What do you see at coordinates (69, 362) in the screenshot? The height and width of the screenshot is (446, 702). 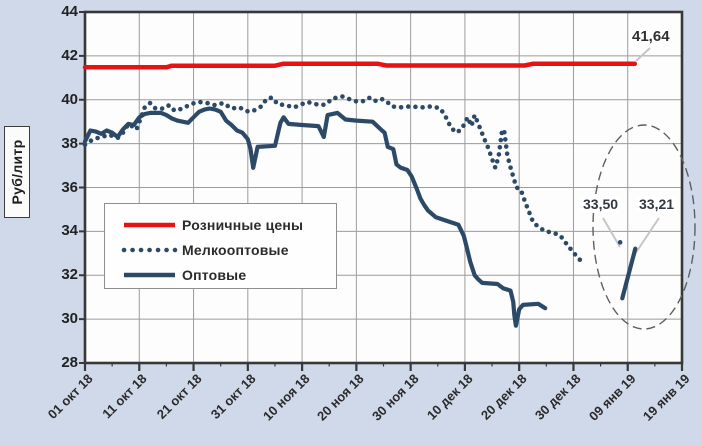 I see `y-tick-label-28: 28` at bounding box center [69, 362].